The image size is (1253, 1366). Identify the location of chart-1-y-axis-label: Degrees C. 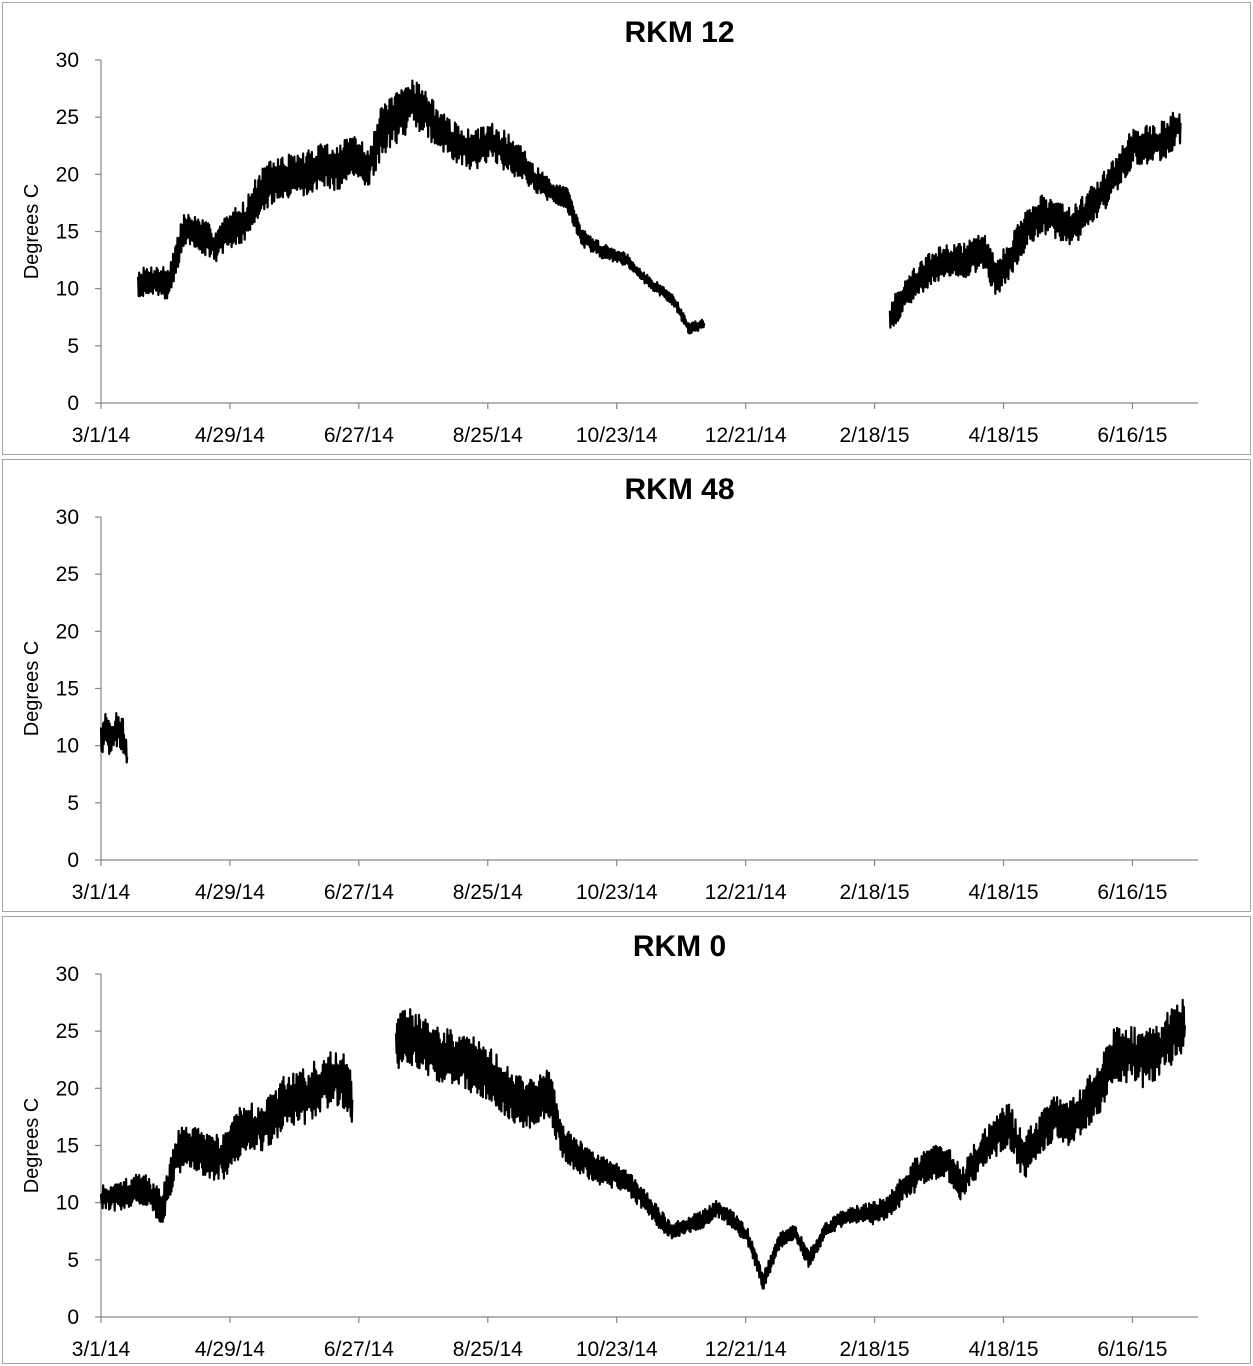
(32, 689).